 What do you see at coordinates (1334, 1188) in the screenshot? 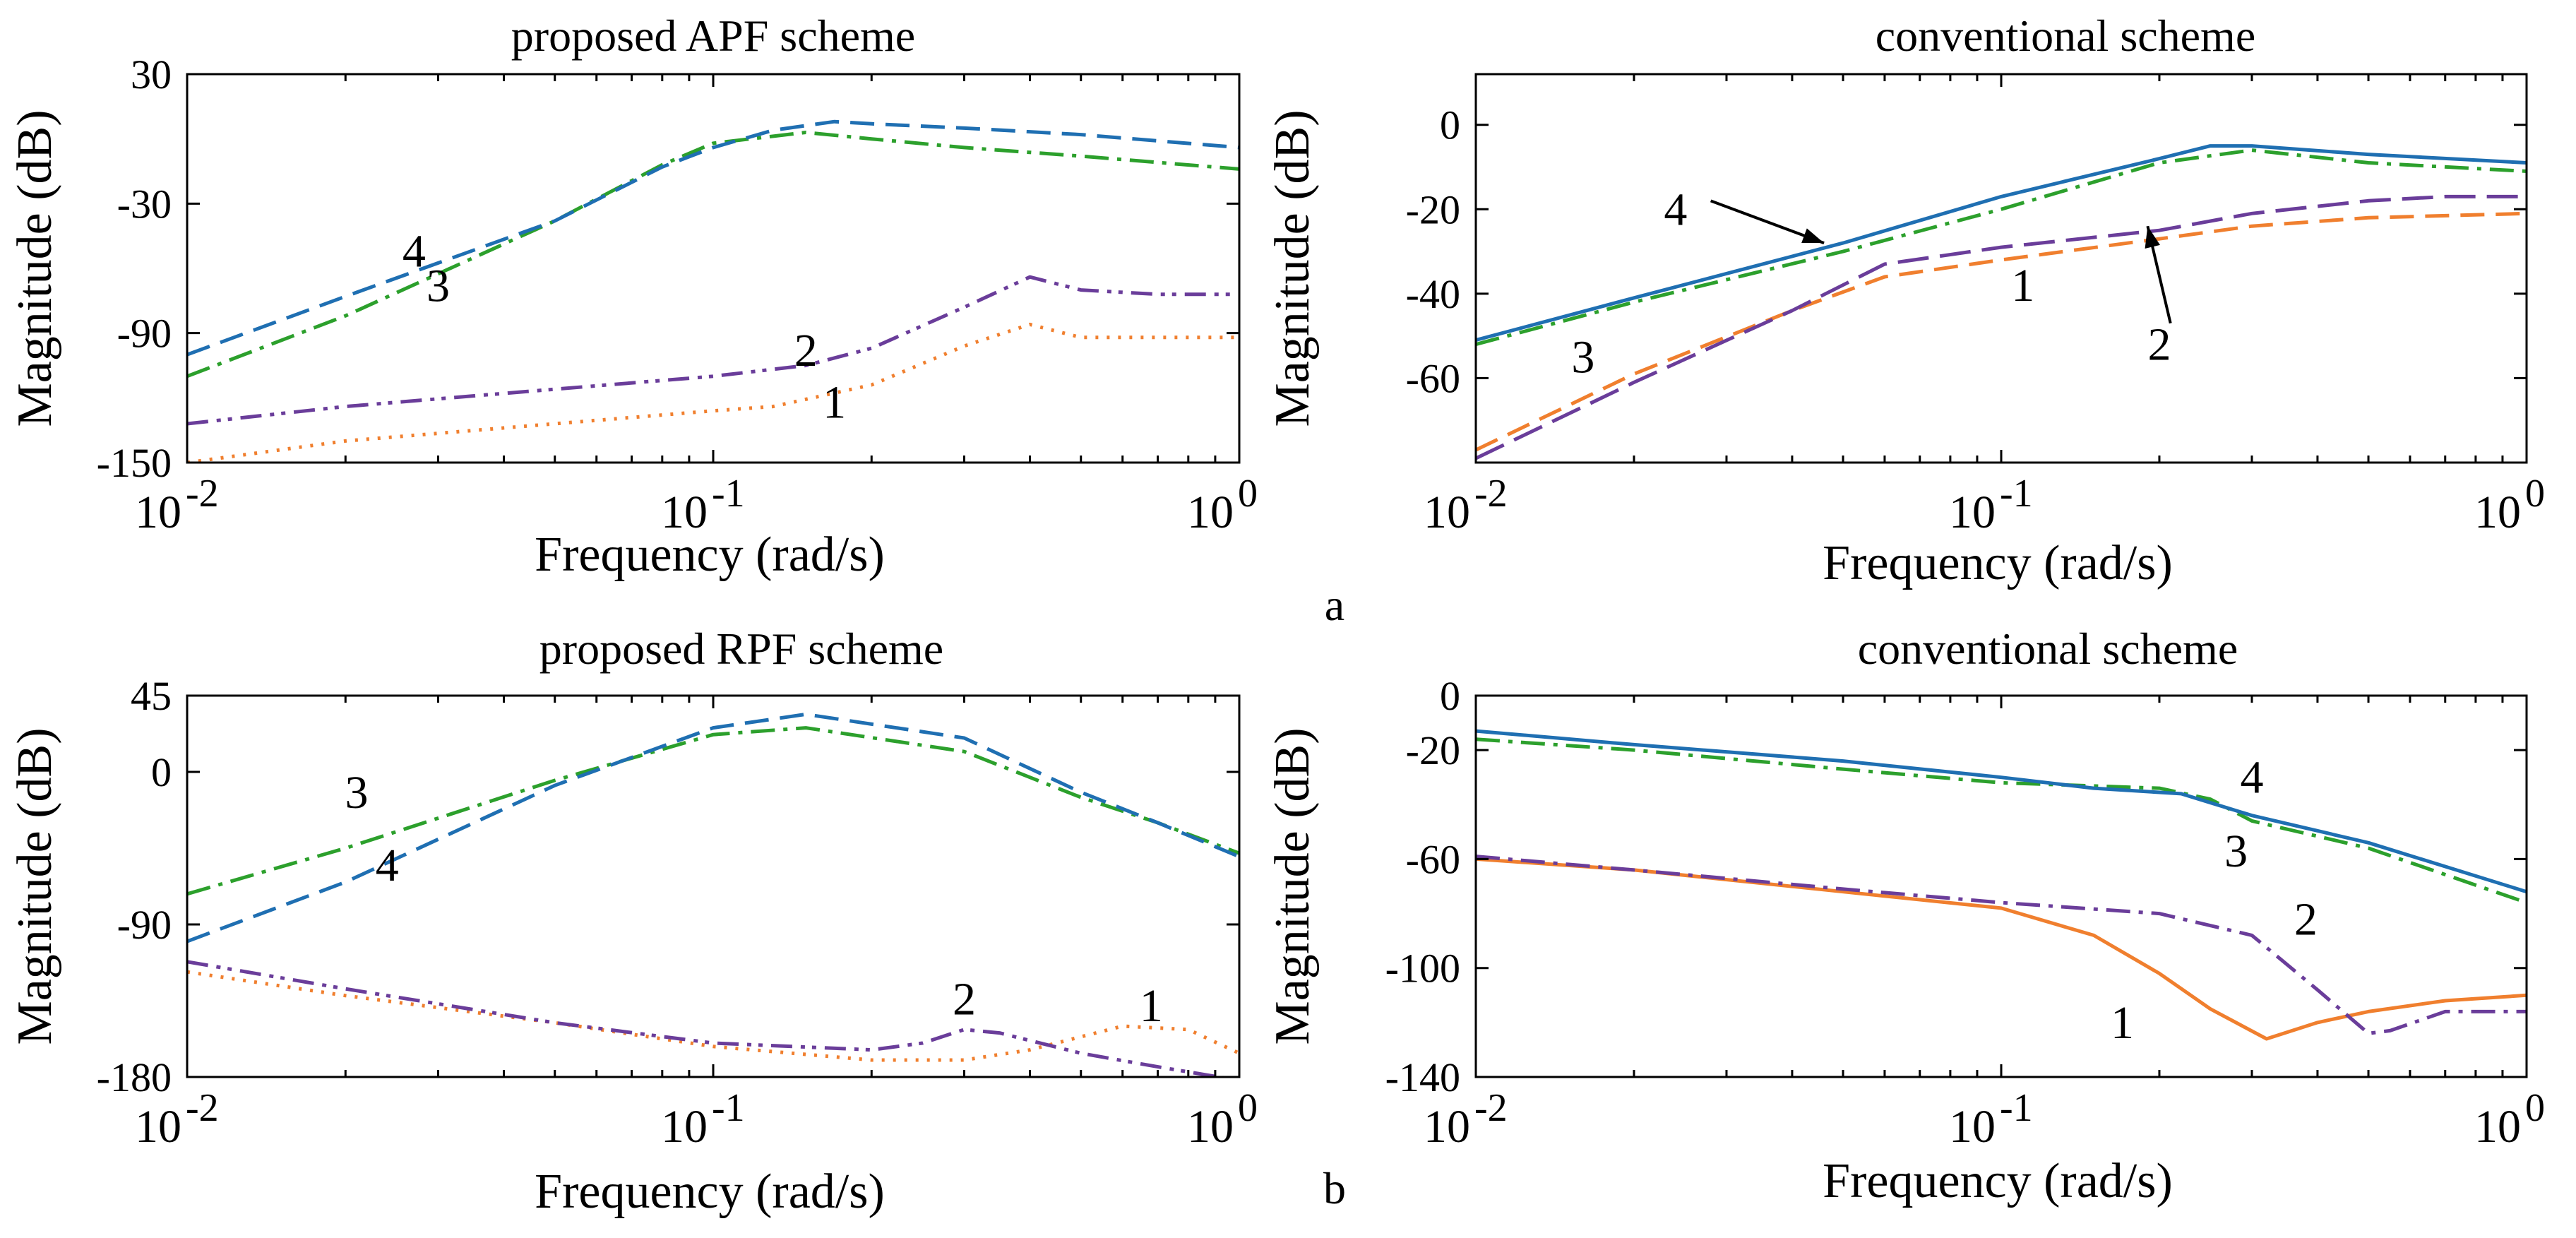
I see `subfigure-label-b: b` at bounding box center [1334, 1188].